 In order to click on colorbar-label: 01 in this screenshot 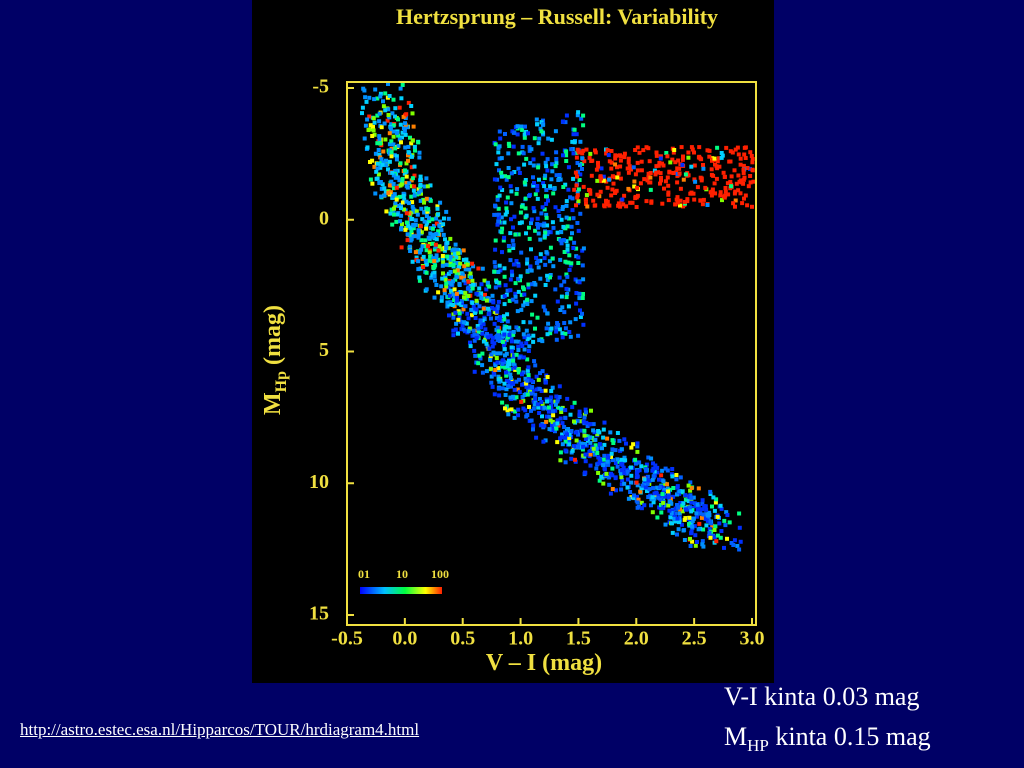, I will do `click(364, 574)`.